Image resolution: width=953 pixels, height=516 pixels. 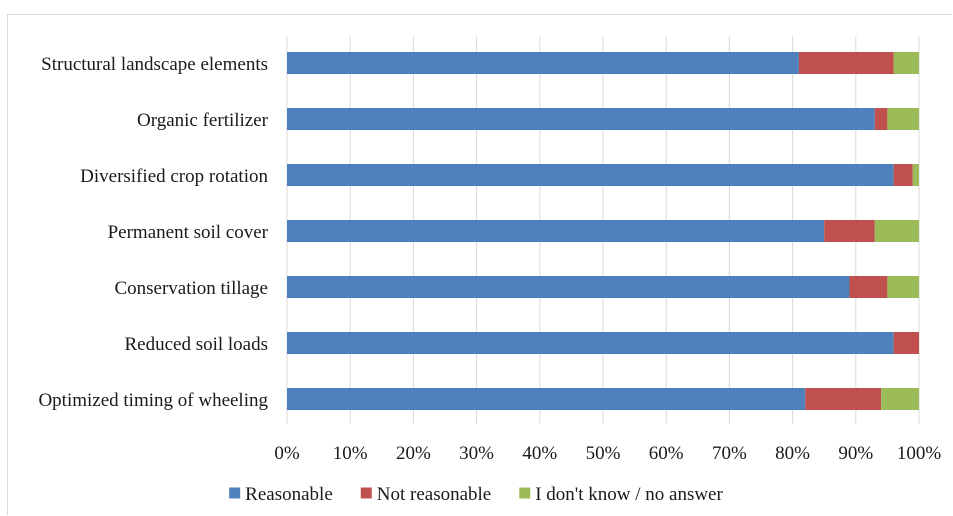 What do you see at coordinates (568, 287) in the screenshot?
I see `bar-conservation-tillage-reasonable` at bounding box center [568, 287].